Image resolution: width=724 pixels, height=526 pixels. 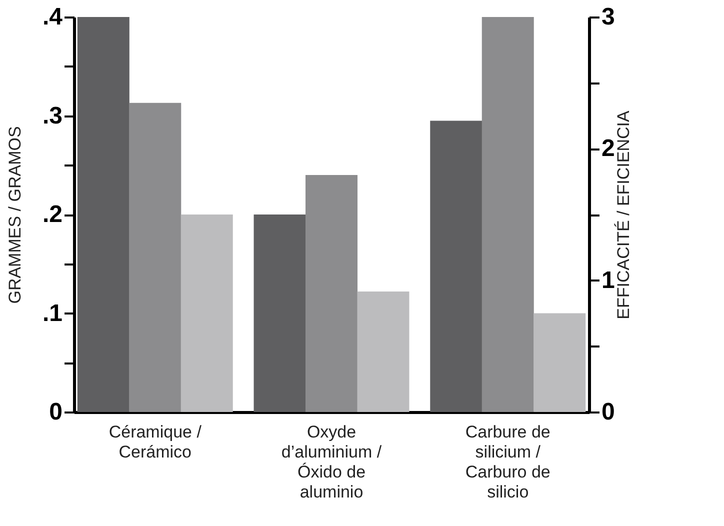 I want to click on y2-axis-title: EFFICACITÉ / EFICIENCIA, so click(x=623, y=215).